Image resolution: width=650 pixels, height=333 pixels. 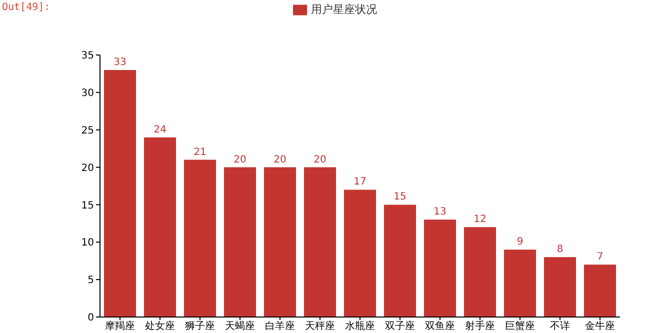 I want to click on data-label: 33, so click(x=120, y=62).